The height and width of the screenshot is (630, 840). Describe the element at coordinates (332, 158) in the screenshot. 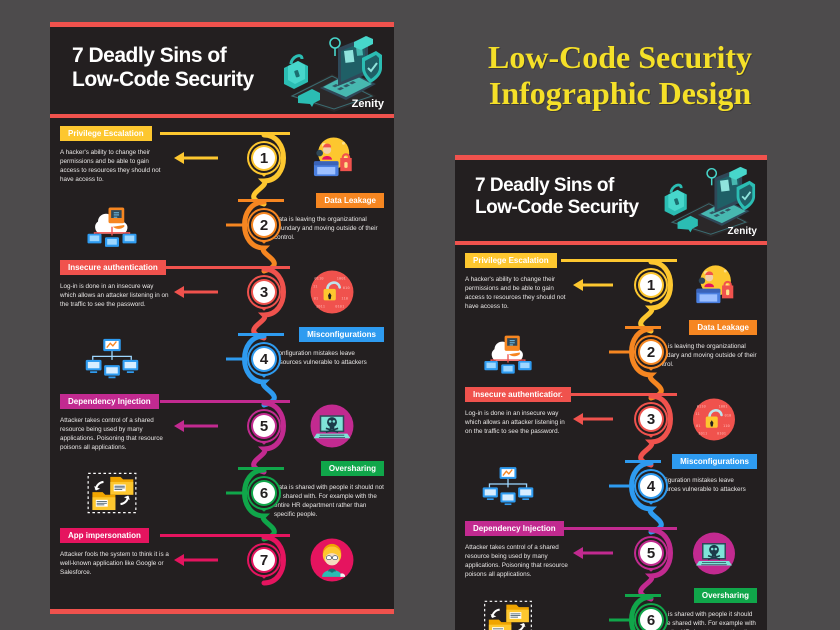

I see `user-permissions-lock-icon` at that location.